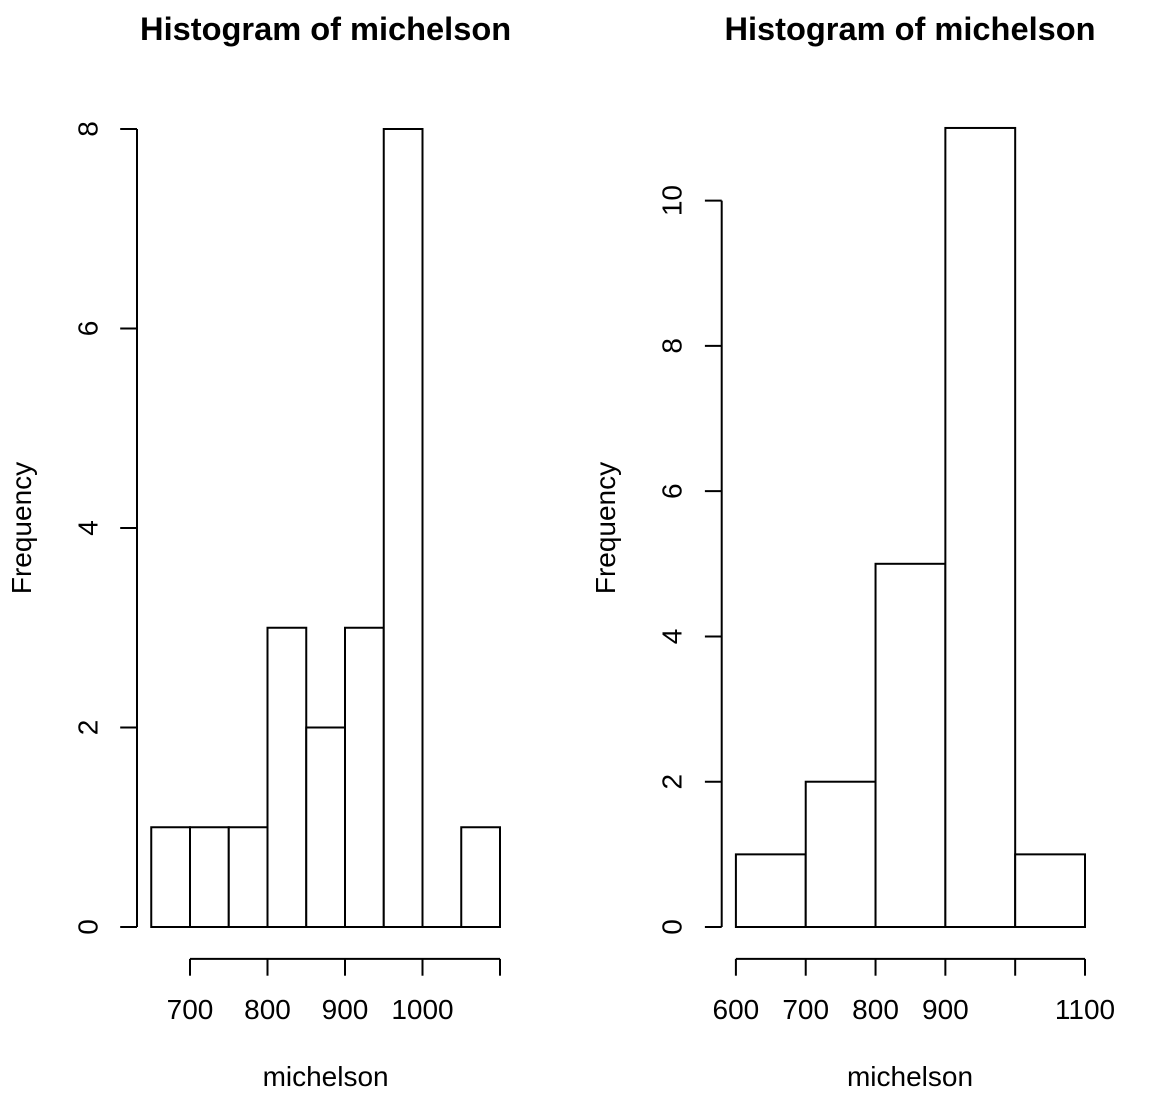 The height and width of the screenshot is (1101, 1168). I want to click on svg-text: 1000, so click(422, 1009).